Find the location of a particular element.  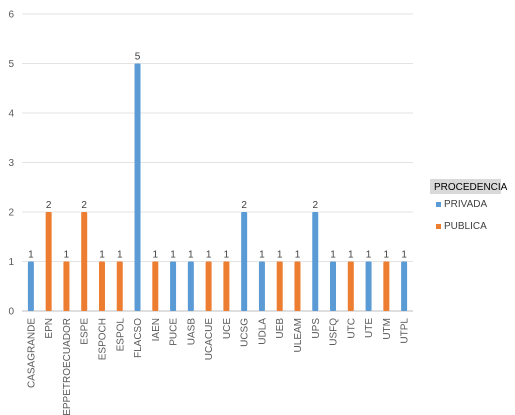

y-tick-label: 2 is located at coordinates (11, 213).